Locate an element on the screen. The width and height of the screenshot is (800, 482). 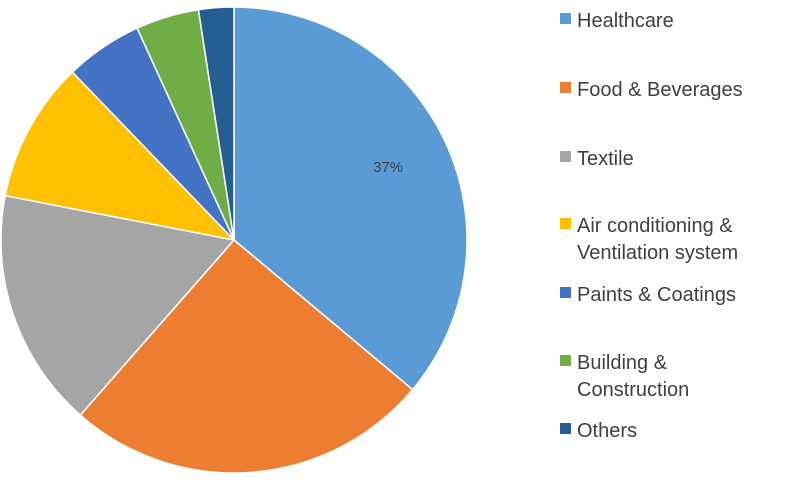
legend-item-6: Building & Construction is located at coordinates (624, 377).